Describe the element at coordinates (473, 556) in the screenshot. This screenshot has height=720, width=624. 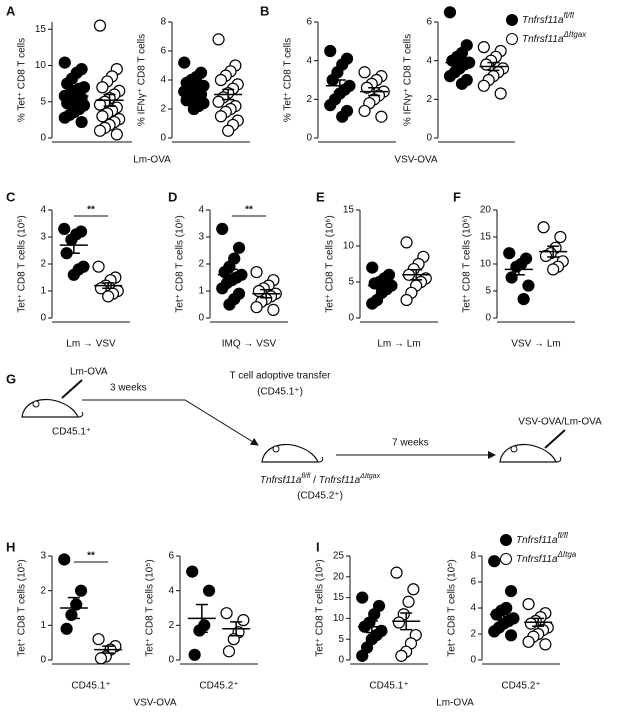
I see `y-tick-label: 8` at that location.